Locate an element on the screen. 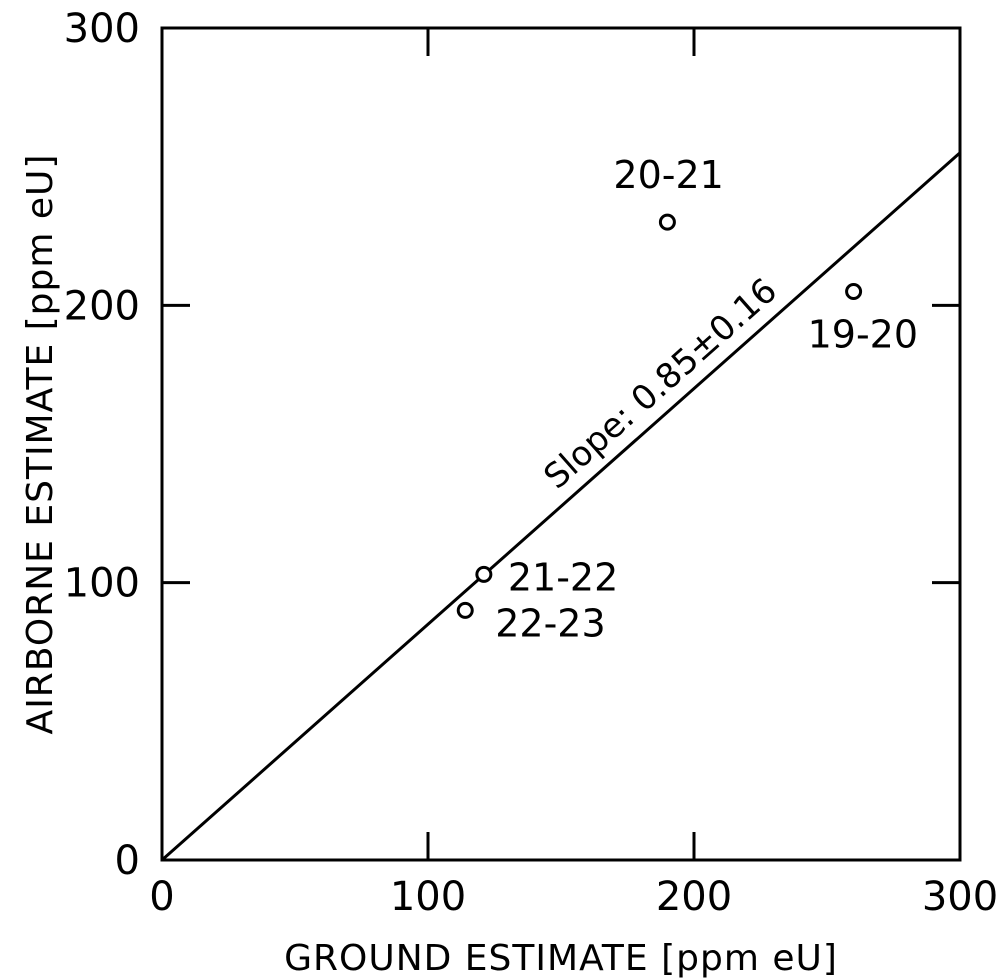 This screenshot has width=1002, height=980. fit-line-label: Slope: 0.85±0.16 is located at coordinates (660, 384).